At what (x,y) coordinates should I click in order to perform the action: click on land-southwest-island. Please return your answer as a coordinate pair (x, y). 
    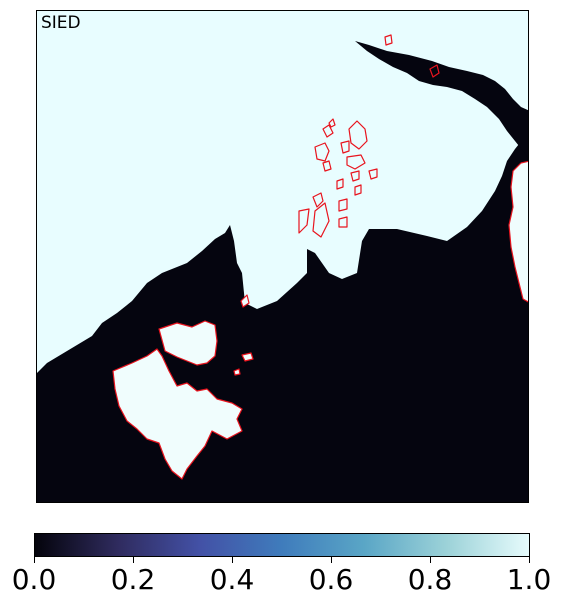
    Looking at the image, I should click on (177, 414).